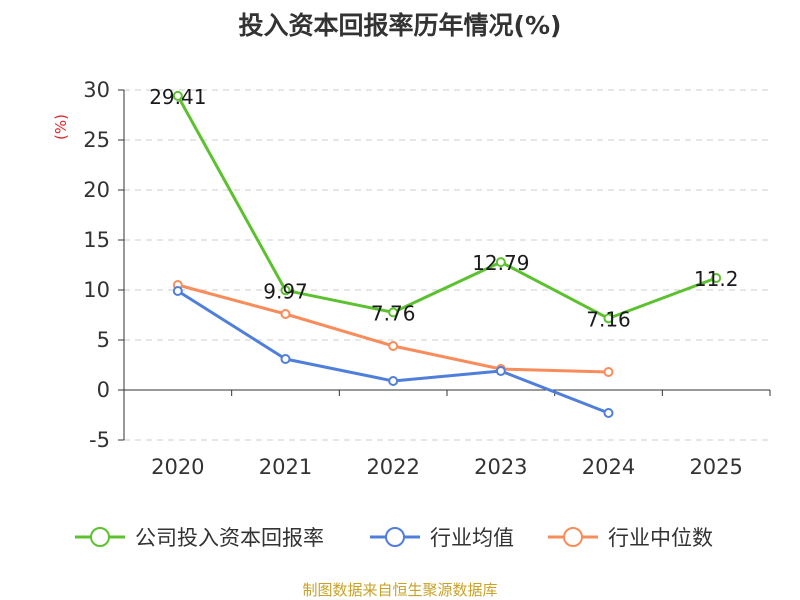  I want to click on y-tick-label-5: 5, so click(103, 340).